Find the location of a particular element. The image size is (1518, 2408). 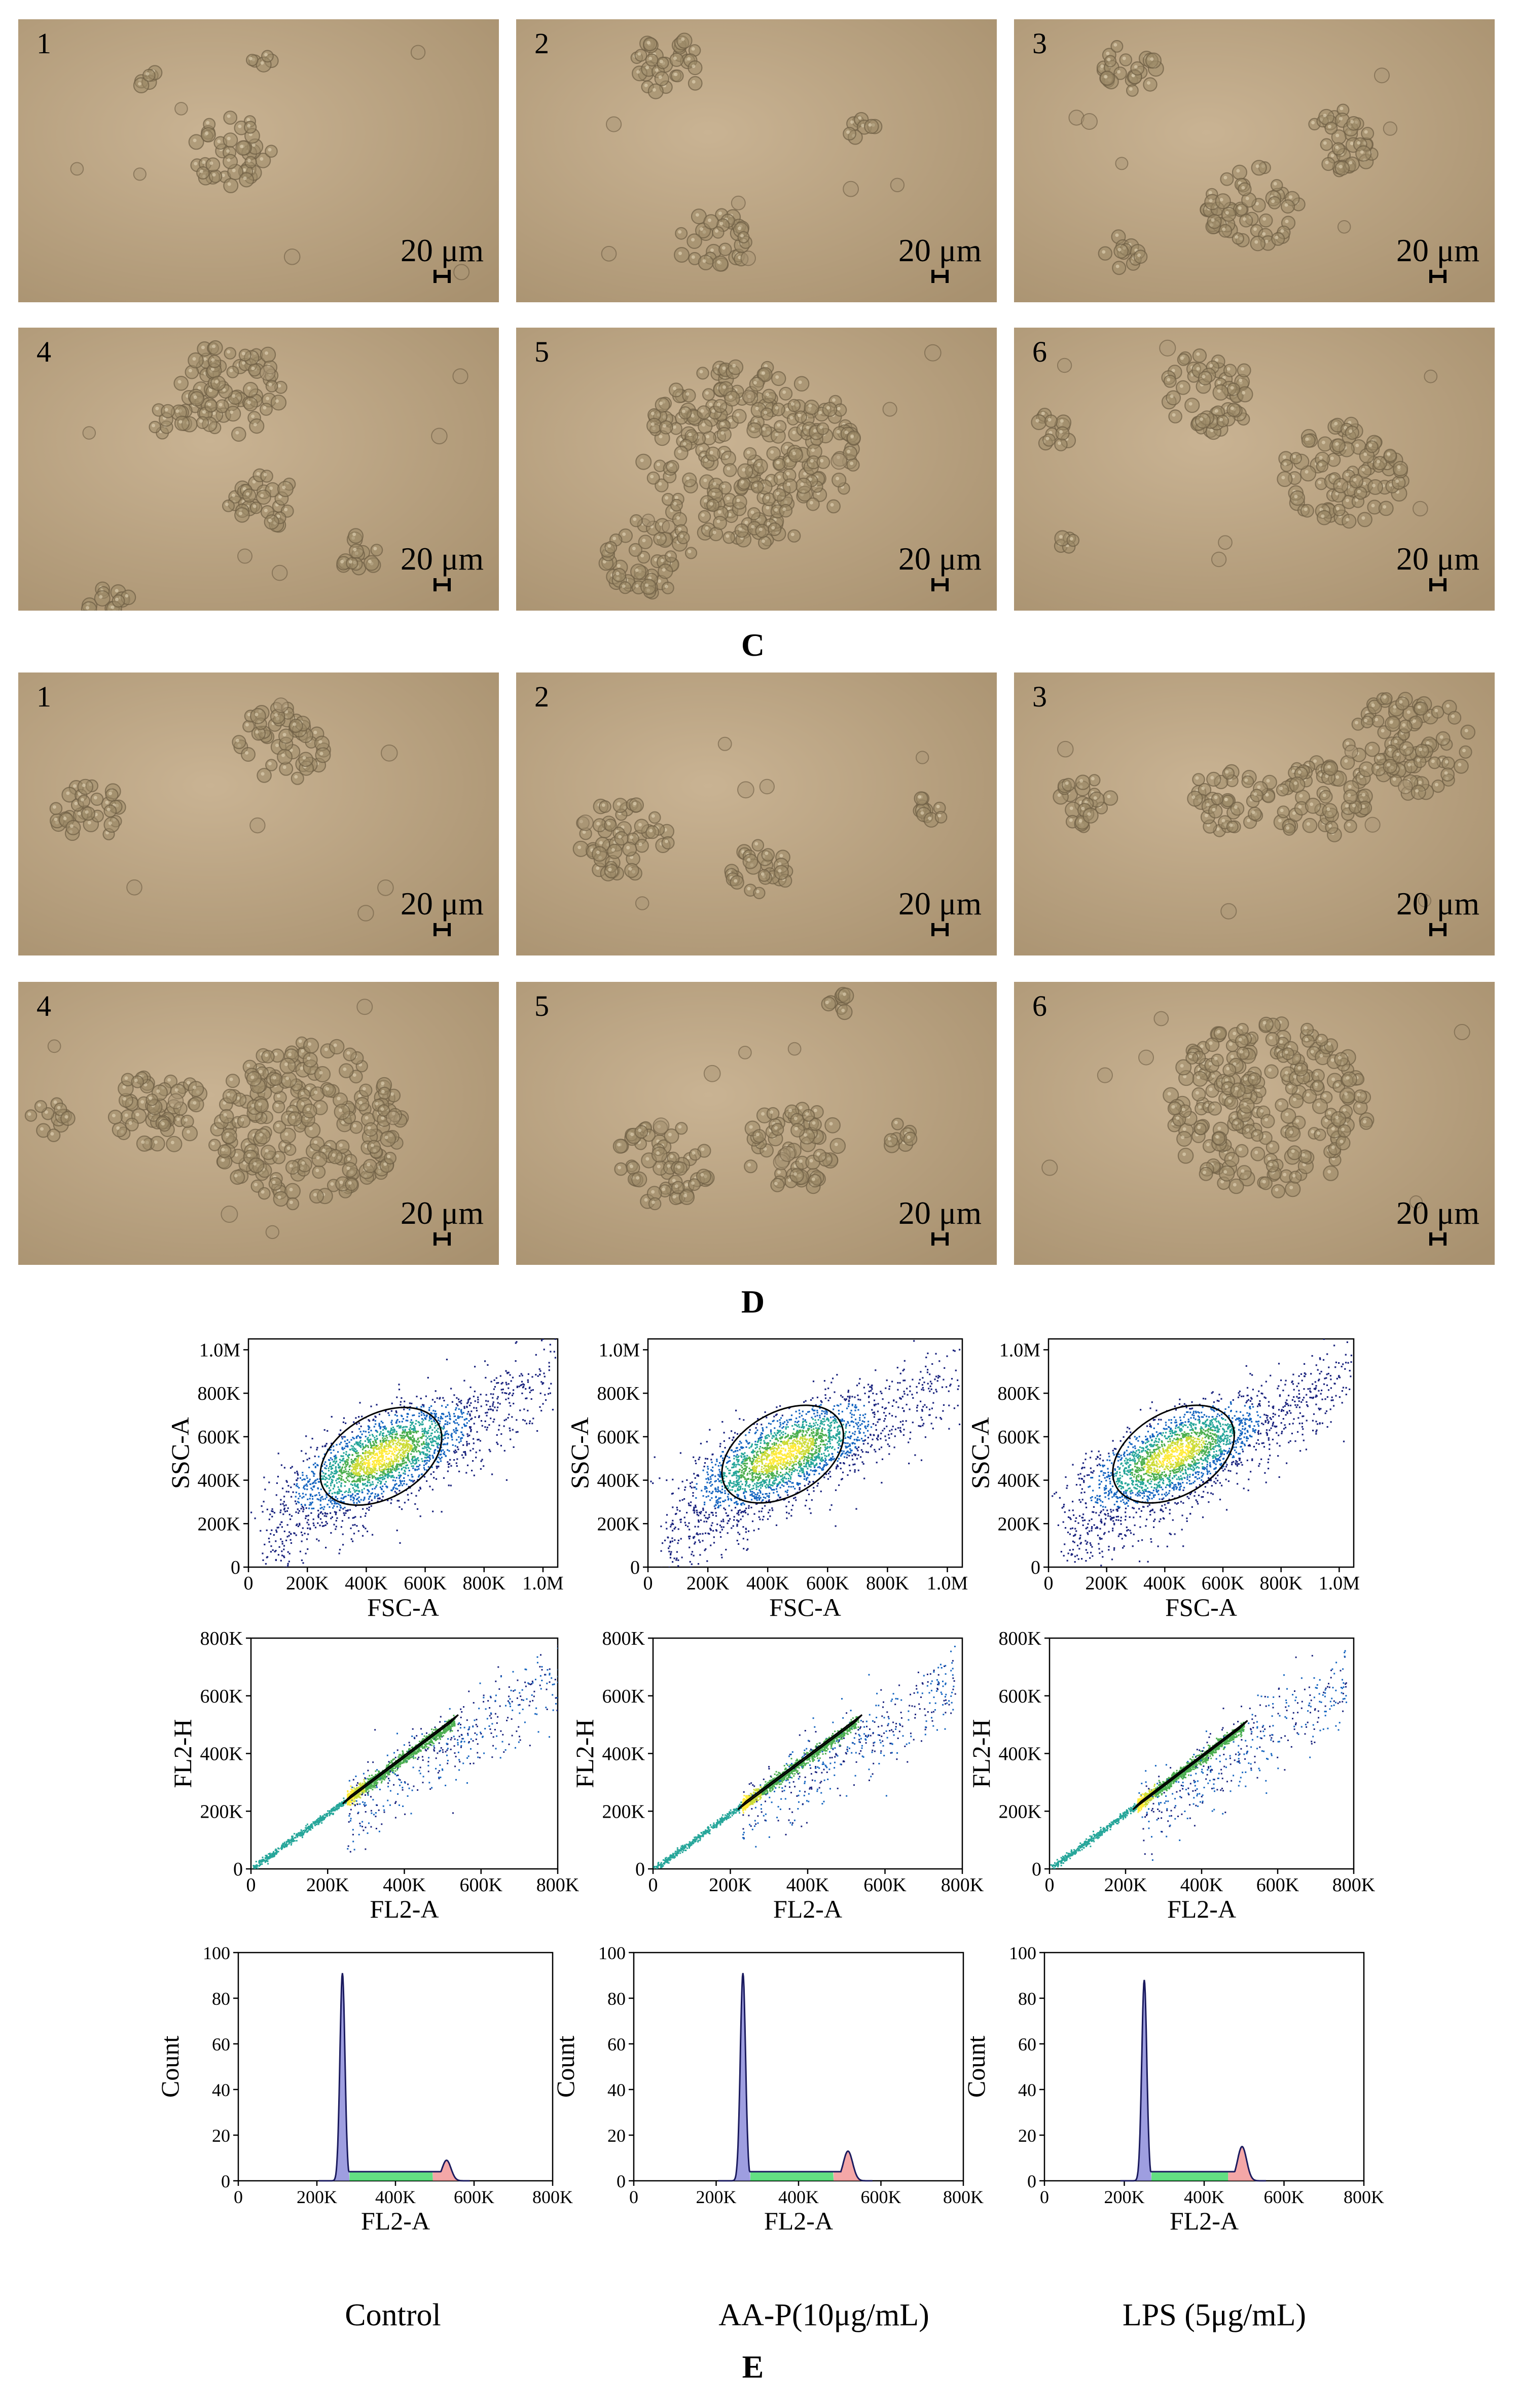

panel-number: 2 is located at coordinates (541, 696).